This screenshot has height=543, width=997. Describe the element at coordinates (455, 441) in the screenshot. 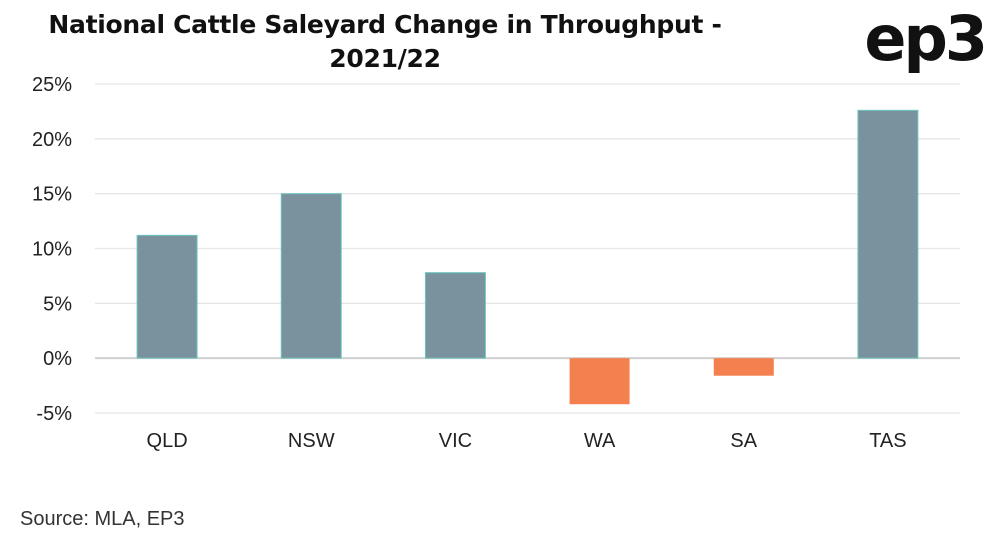

I see `x-tick-label: VIC` at that location.